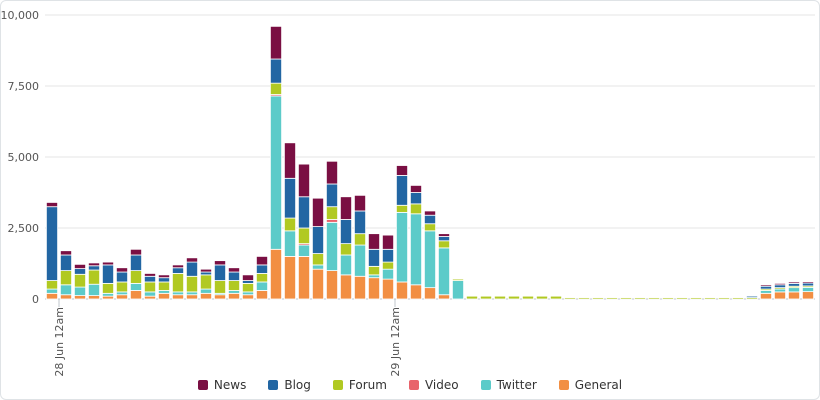  I want to click on legend: News Blog Forum Video Twitter General, so click(410, 385).